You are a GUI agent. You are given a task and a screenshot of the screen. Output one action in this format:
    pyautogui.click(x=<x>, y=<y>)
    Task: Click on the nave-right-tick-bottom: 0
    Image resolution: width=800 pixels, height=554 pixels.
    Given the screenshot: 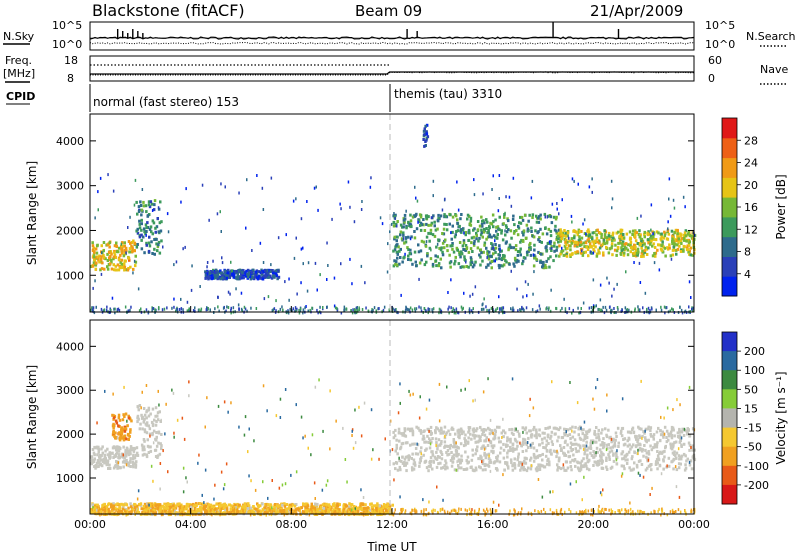 What is the action you would take?
    pyautogui.click(x=711, y=78)
    